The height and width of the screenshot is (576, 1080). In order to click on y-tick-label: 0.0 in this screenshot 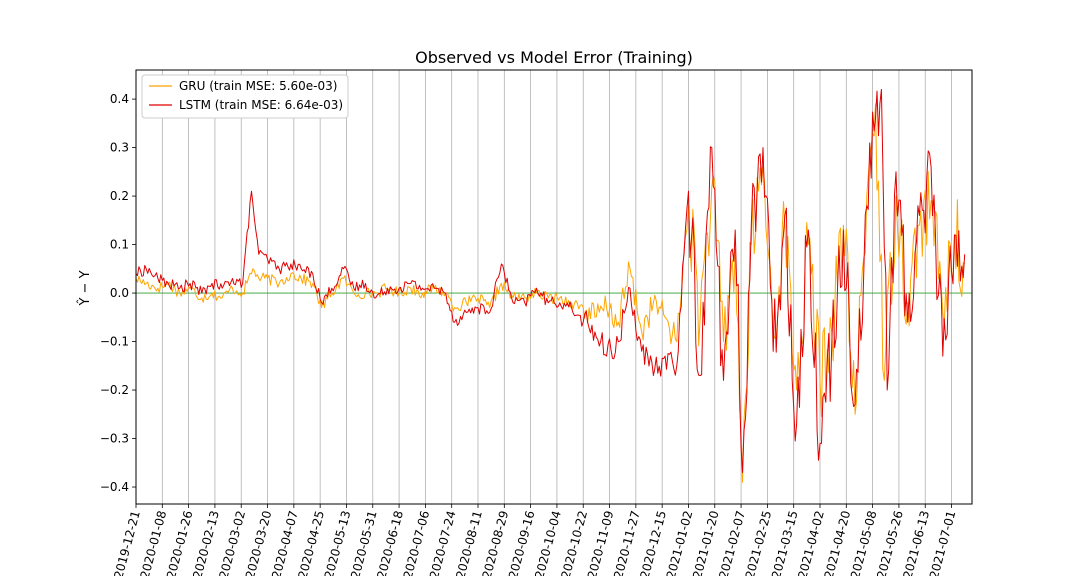, I will do `click(119, 293)`.